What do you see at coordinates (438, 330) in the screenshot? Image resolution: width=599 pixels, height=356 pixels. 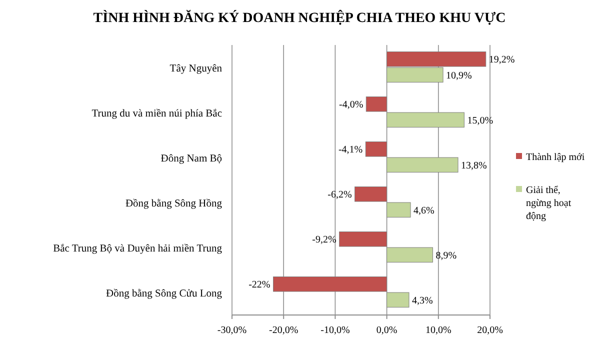 I see `x-tick-label: 10,0%` at bounding box center [438, 330].